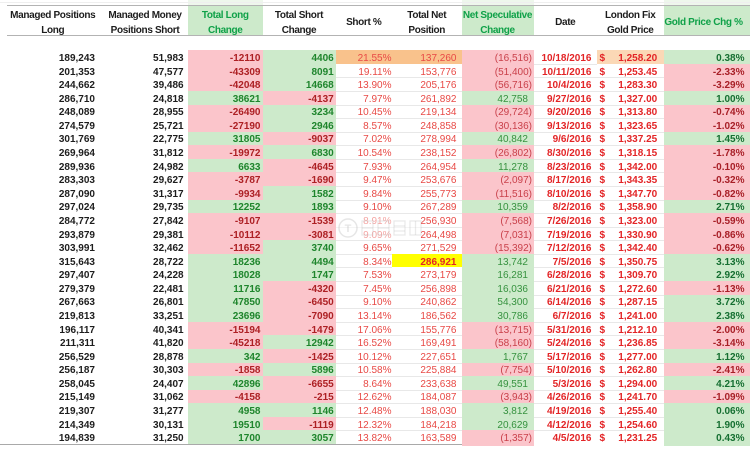  I want to click on svg-text: T, so click(348, 229).